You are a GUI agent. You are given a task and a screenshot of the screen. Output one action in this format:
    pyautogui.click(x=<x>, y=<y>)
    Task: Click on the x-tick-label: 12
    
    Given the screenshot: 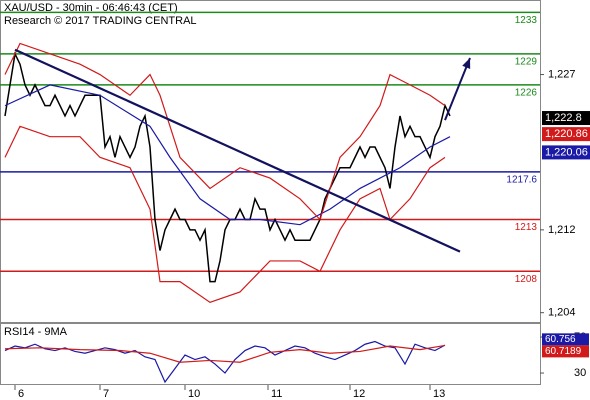 What is the action you would take?
    pyautogui.click(x=359, y=394)
    